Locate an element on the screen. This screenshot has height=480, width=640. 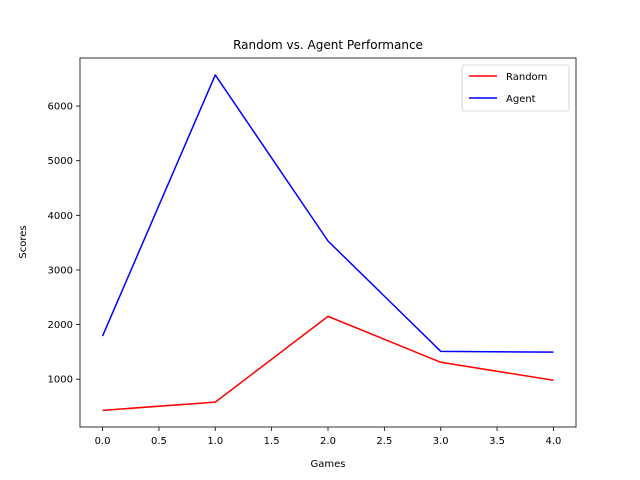
y-tick-label: 2000 is located at coordinates (60, 325).